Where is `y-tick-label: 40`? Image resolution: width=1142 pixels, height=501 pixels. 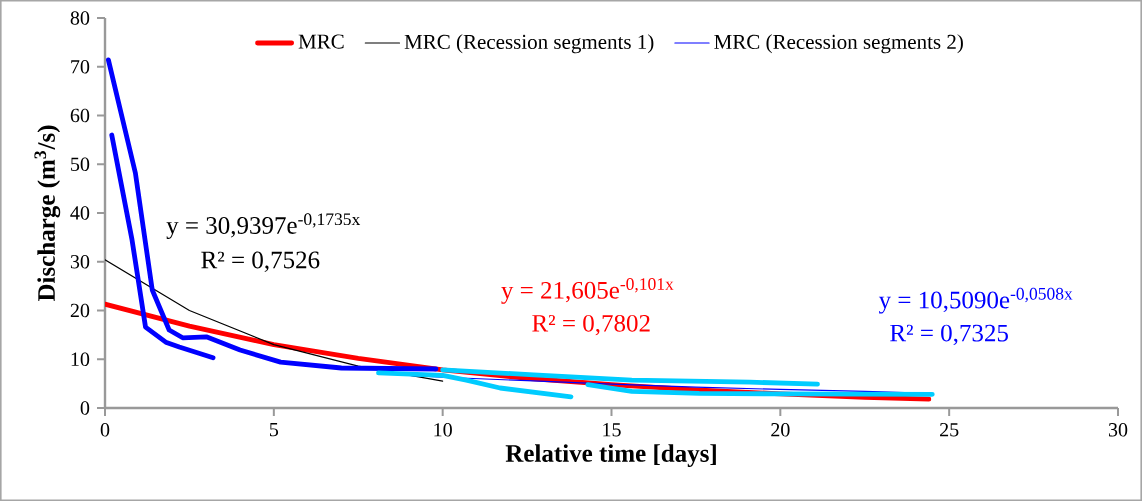 y-tick-label: 40 is located at coordinates (80, 213).